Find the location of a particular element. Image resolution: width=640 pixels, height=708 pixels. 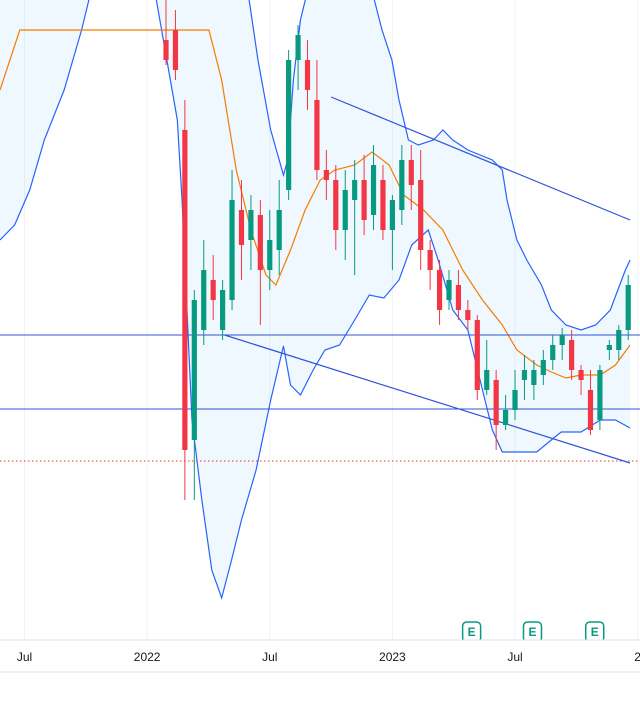

x-tick-label: 2 is located at coordinates (637, 657).